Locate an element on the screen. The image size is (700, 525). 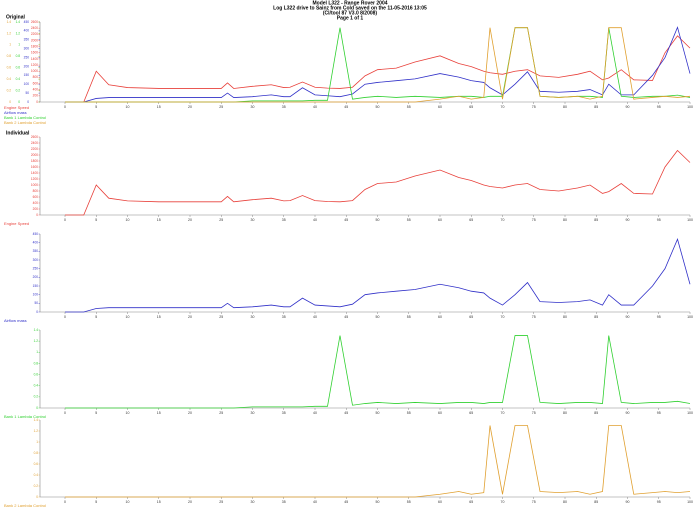
series-line is located at coordinates (378, 182).